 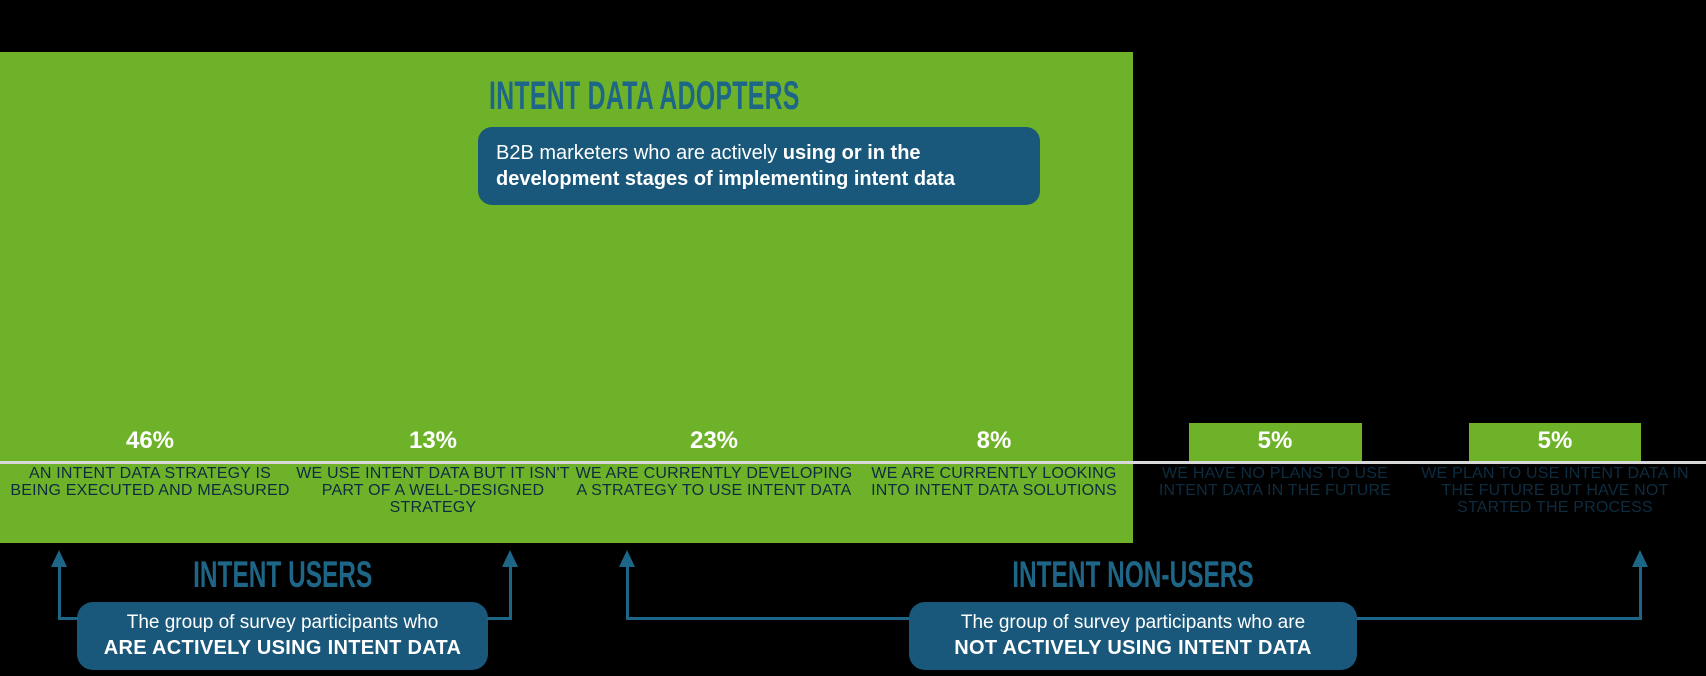 What do you see at coordinates (644, 96) in the screenshot?
I see `adopters-title-text: INTENT DATA ADOPTERS` at bounding box center [644, 96].